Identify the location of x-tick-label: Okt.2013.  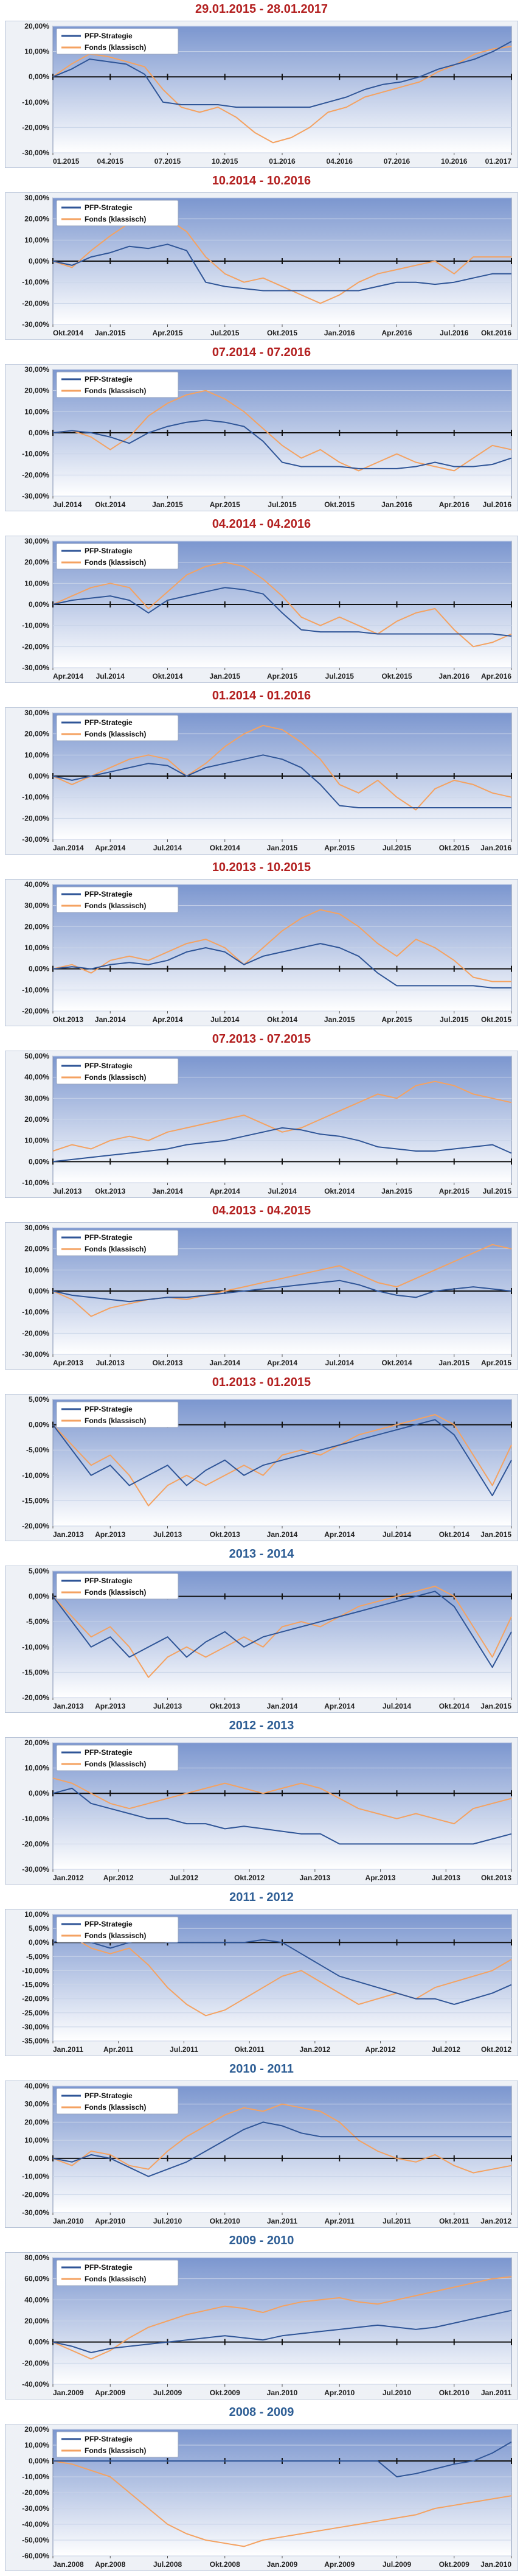
(225, 1535).